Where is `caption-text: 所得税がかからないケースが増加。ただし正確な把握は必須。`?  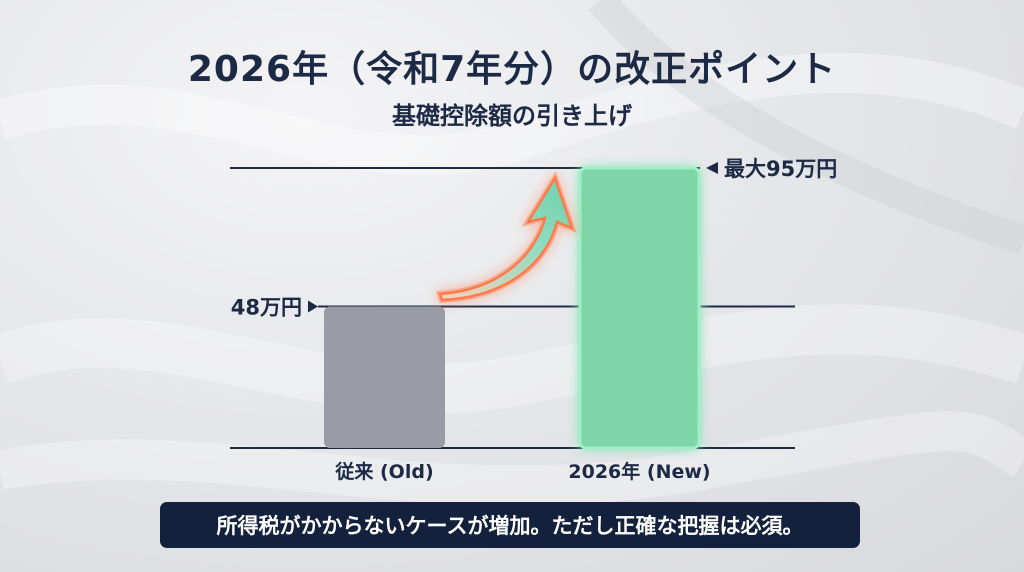 caption-text: 所得税がかからないケースが増加。ただし正確な把握は必須。 is located at coordinates (510, 526).